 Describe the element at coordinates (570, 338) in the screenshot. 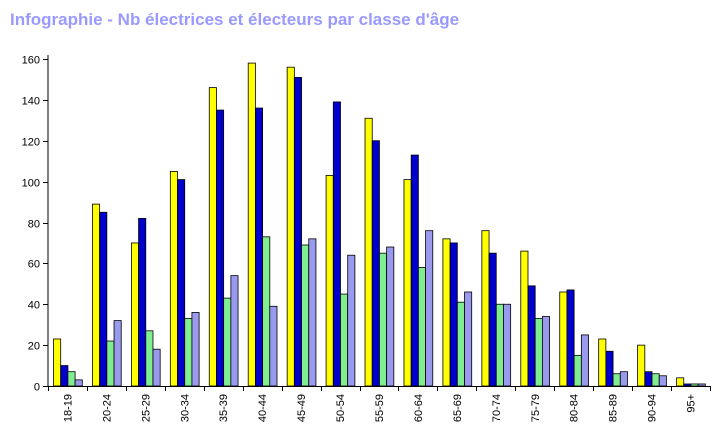

I see `bar-80-84-s2` at that location.